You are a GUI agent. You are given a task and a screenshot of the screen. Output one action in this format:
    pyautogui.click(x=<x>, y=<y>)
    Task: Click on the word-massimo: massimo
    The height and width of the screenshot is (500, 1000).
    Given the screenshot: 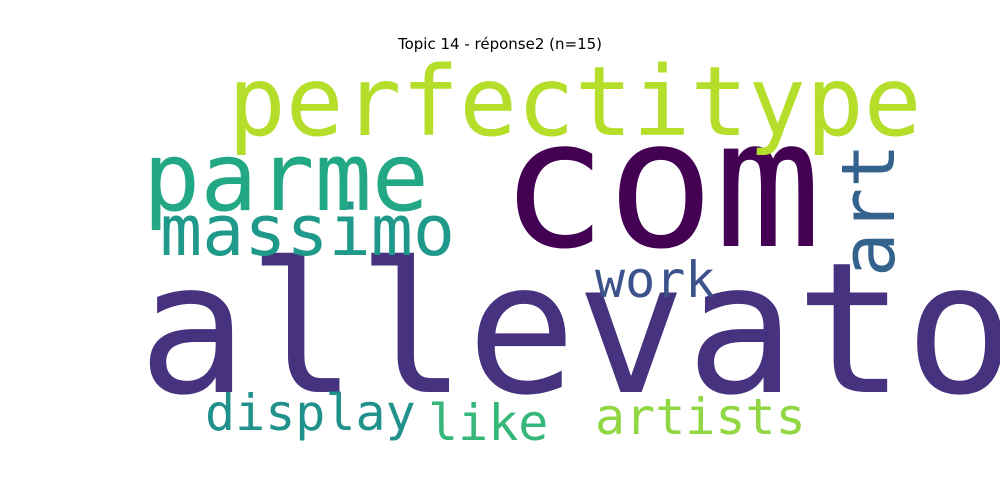 What is the action you would take?
    pyautogui.click(x=308, y=231)
    